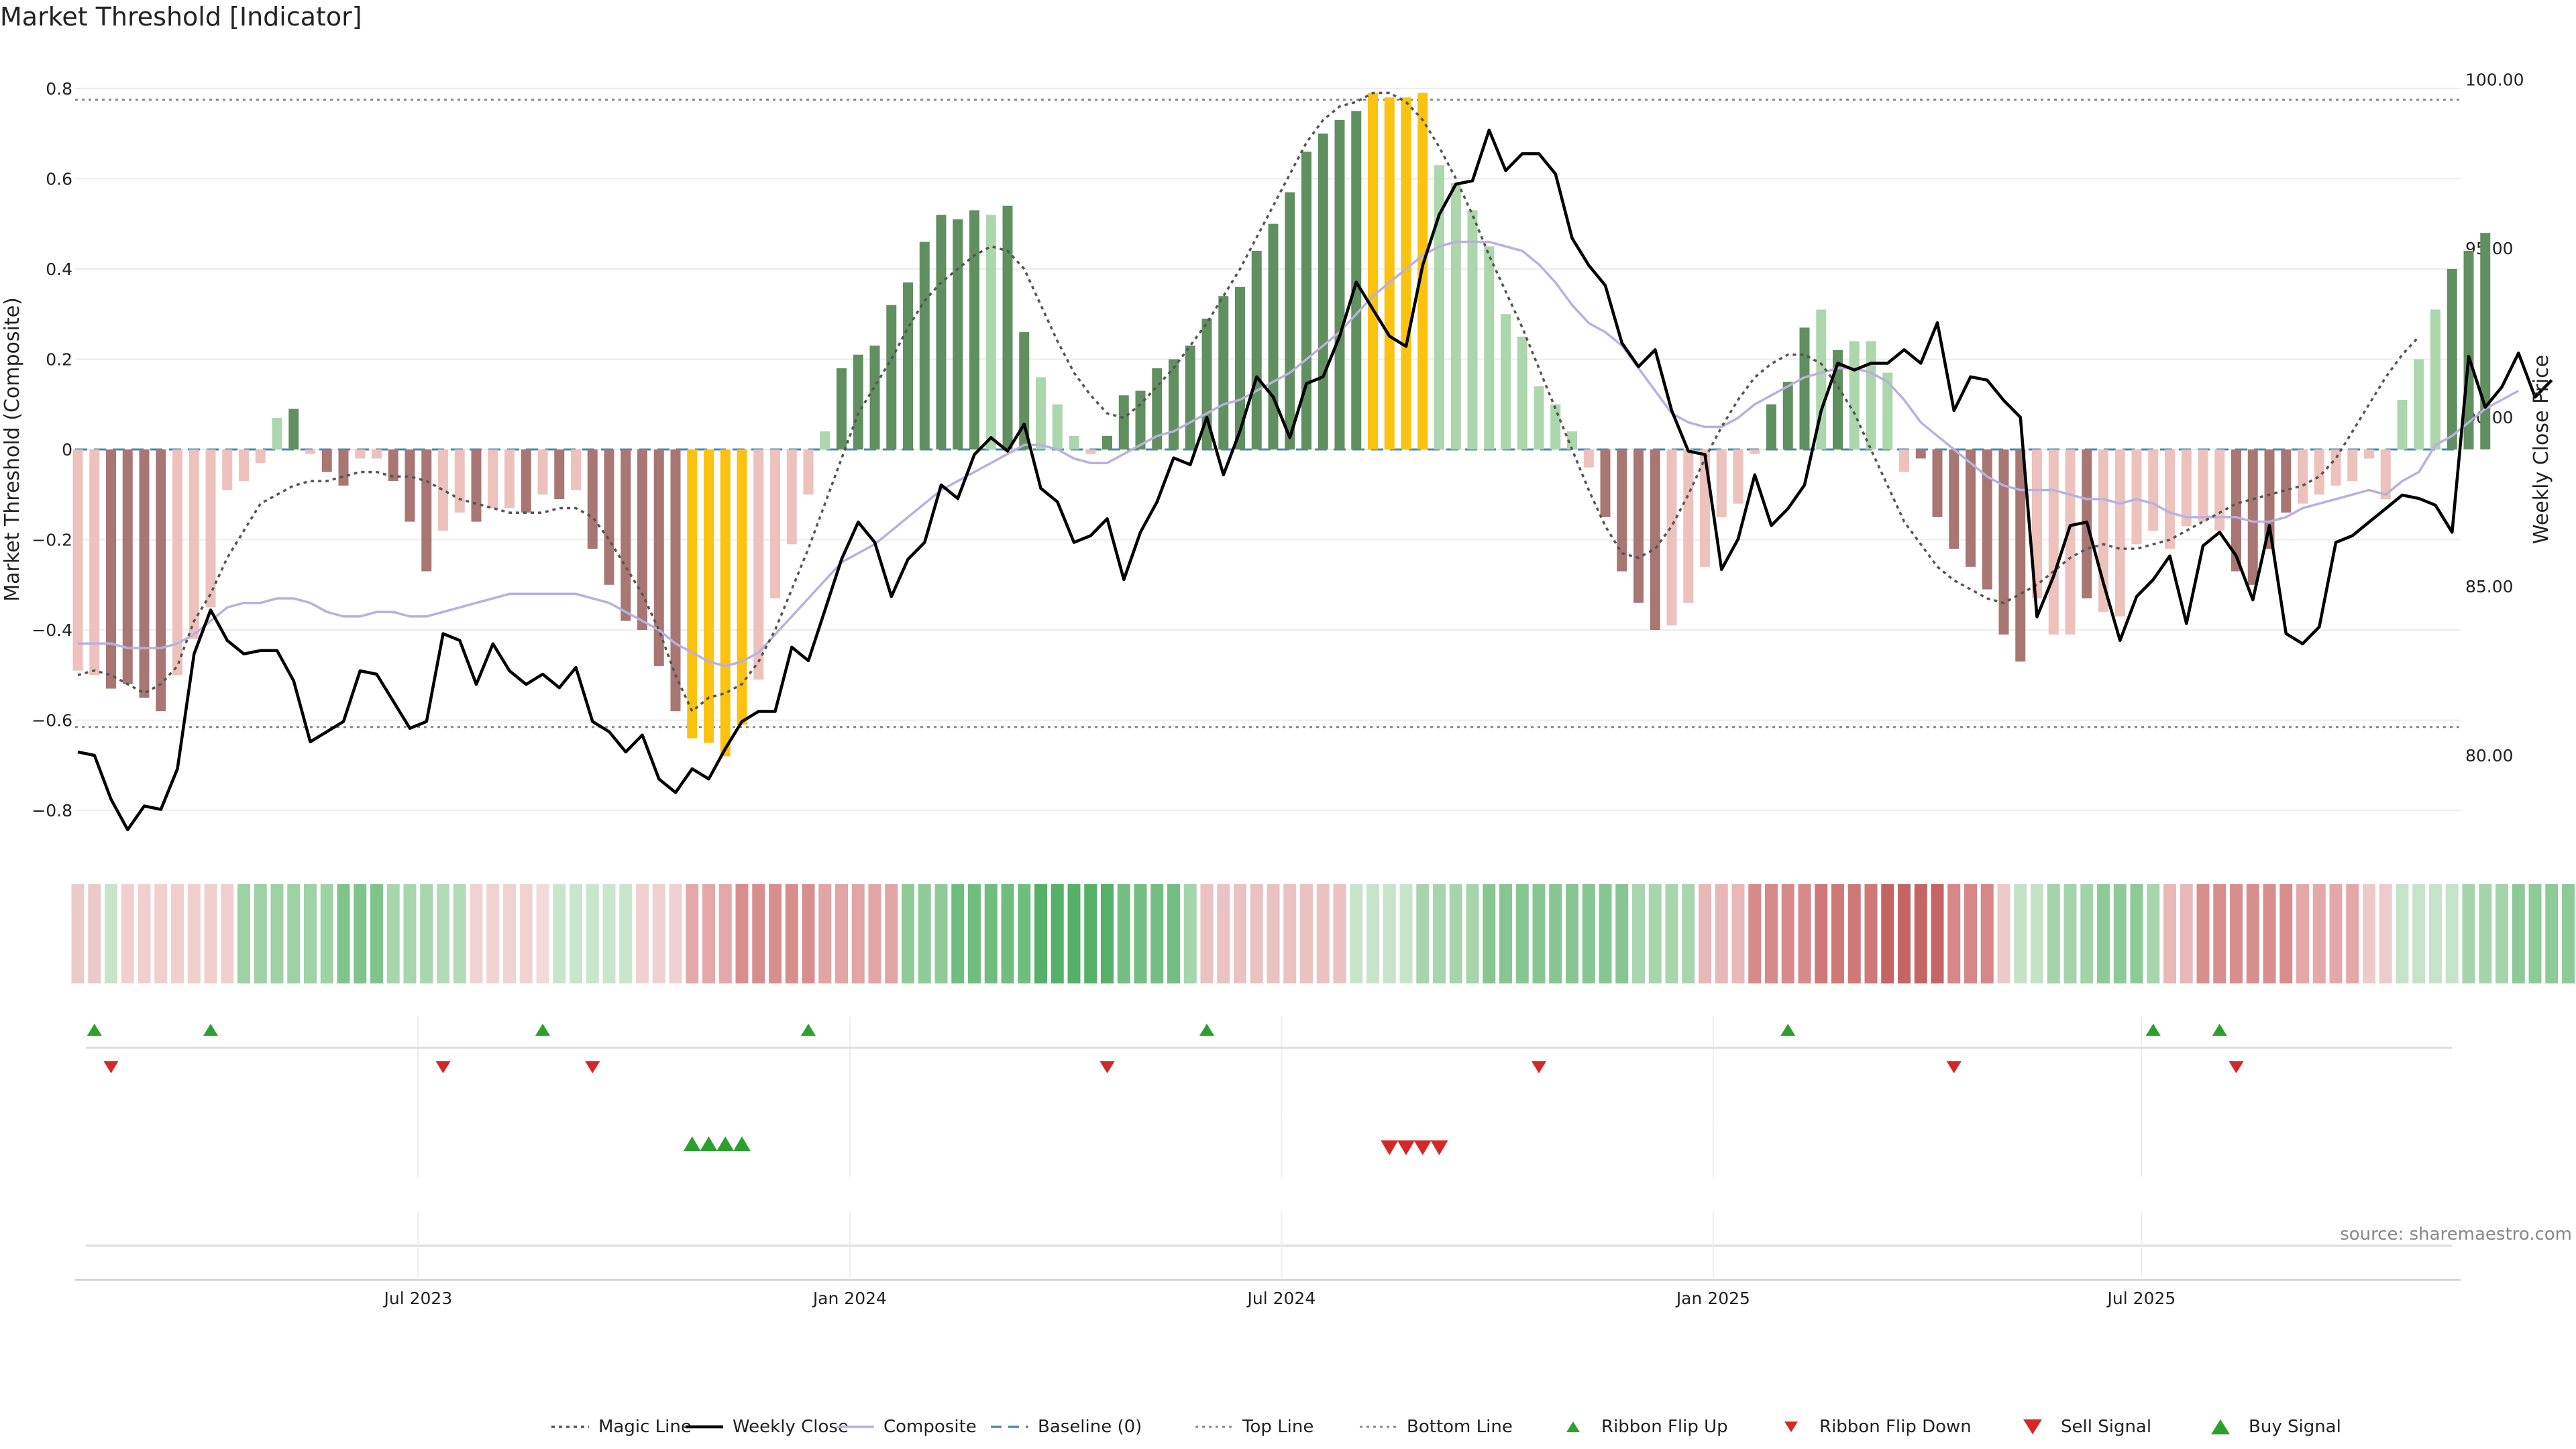  What do you see at coordinates (1277, 1427) in the screenshot?
I see `legend-label: Top Line` at bounding box center [1277, 1427].